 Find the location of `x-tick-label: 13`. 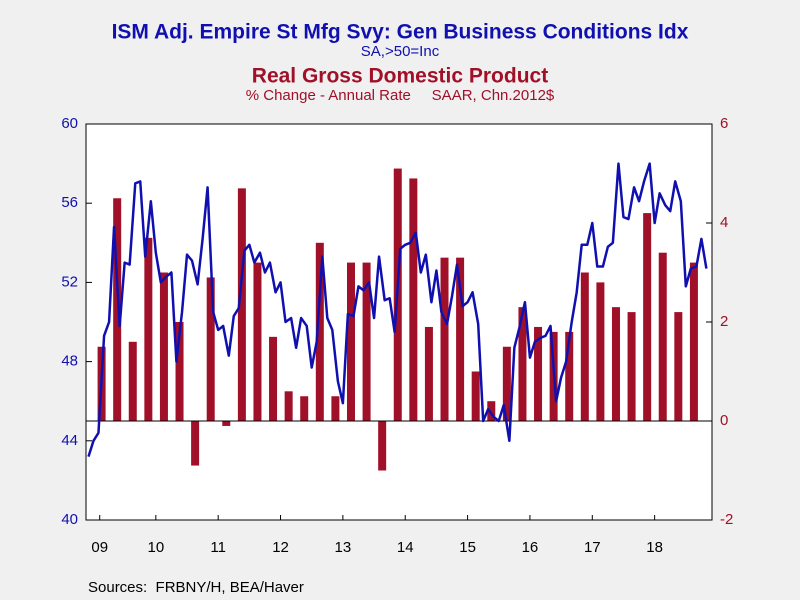

x-tick-label: 13 is located at coordinates (343, 547).